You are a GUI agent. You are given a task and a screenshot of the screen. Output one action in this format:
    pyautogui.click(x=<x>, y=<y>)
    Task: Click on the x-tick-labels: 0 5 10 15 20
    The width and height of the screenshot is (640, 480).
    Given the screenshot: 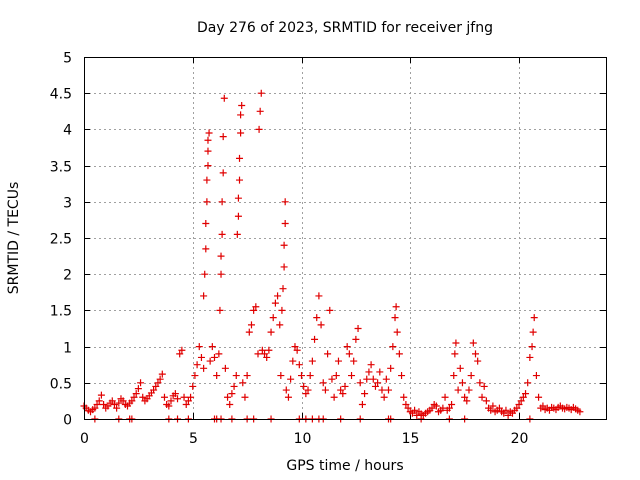 What is the action you would take?
    pyautogui.click(x=304, y=439)
    